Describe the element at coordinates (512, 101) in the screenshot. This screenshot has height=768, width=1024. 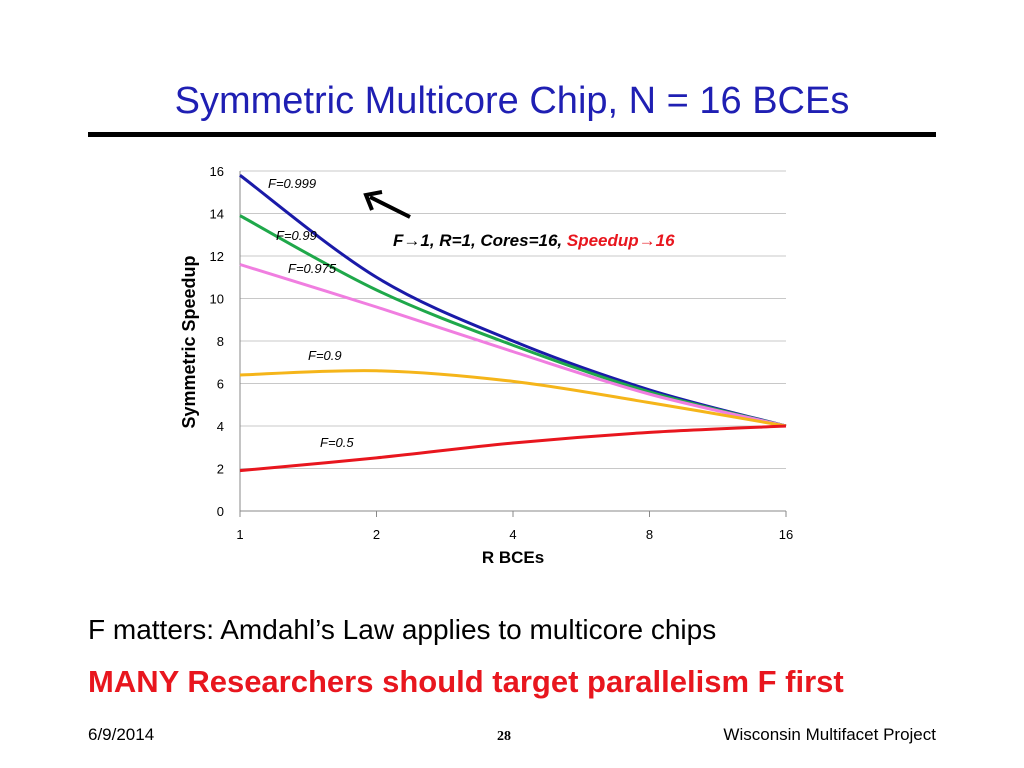
I see `slide-title: Symmetric Multicore Chip, N = 16 BCEs` at that location.